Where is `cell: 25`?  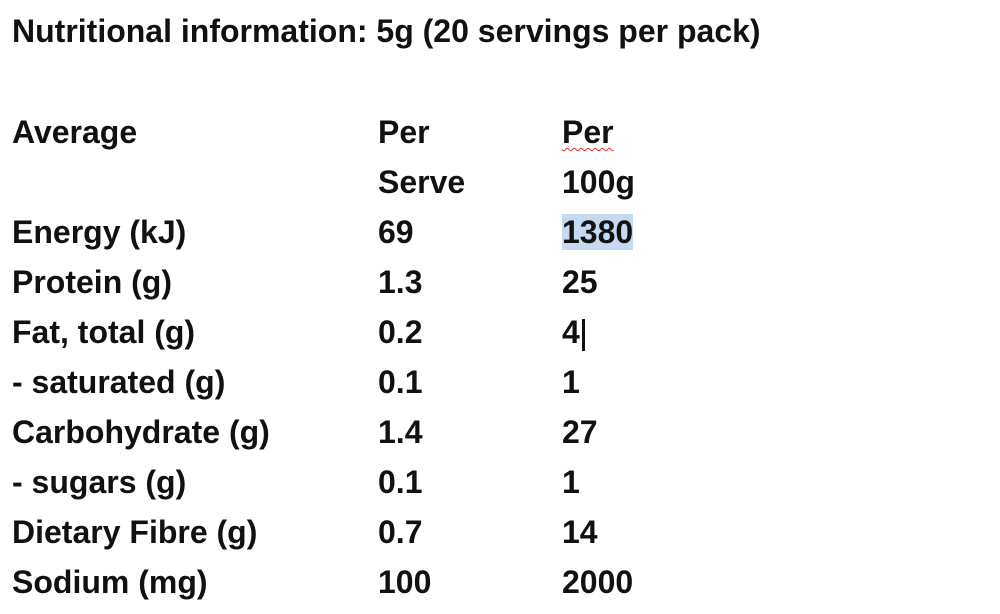 cell: 25 is located at coordinates (580, 282).